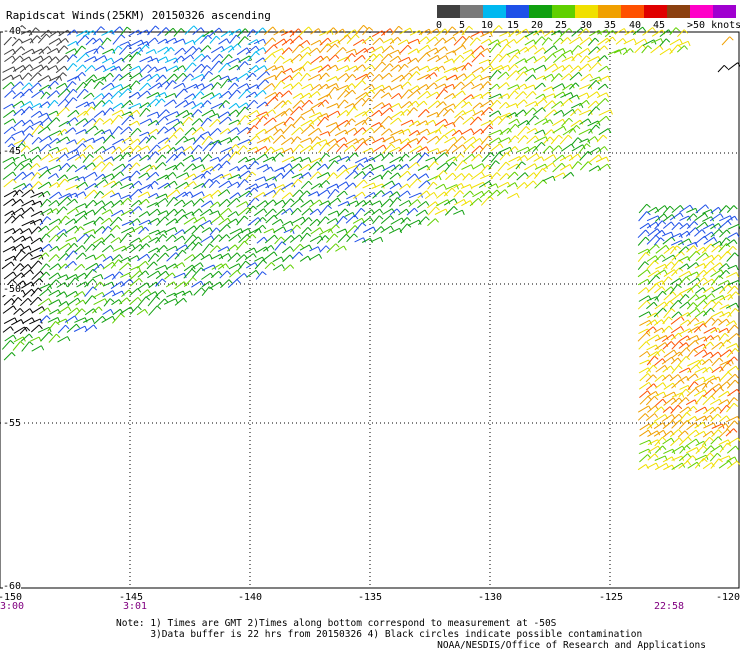 This screenshot has height=651, width=740. I want to click on time-label-start: 3:00, so click(12, 606).